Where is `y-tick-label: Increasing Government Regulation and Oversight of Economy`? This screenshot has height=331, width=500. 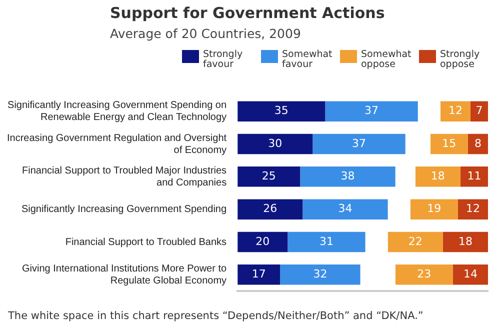
y-tick-label: Increasing Government Regulation and Oversight of Economy is located at coordinates (116, 144).